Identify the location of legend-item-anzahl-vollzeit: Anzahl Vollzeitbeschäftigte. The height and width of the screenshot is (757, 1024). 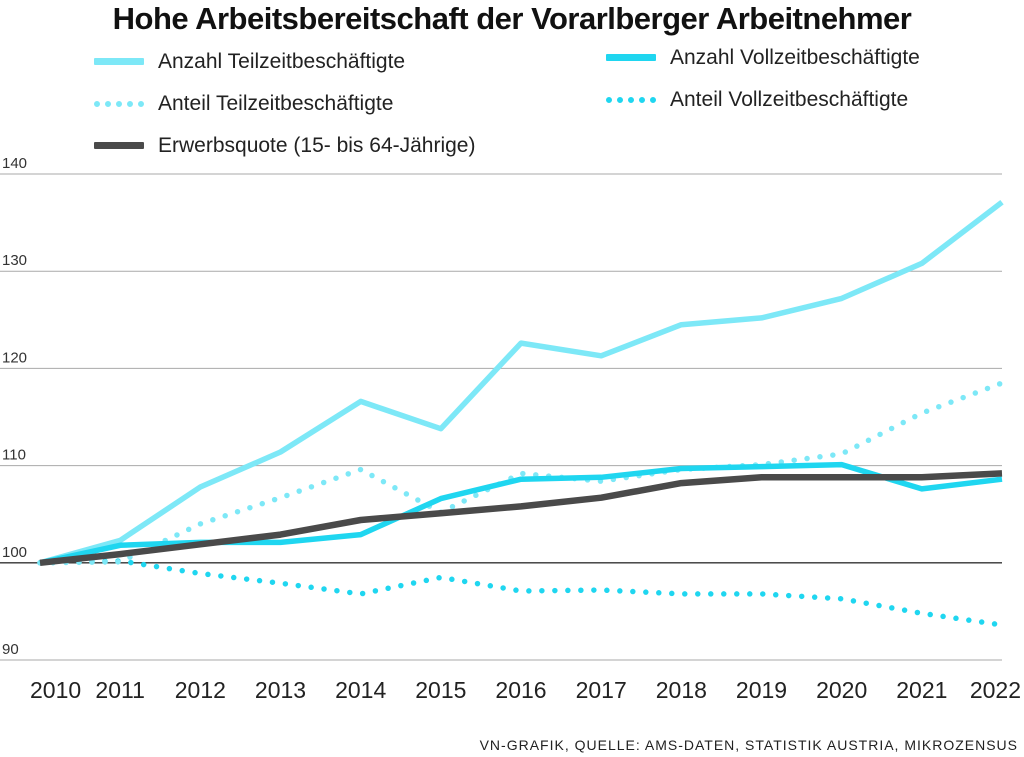
(763, 58).